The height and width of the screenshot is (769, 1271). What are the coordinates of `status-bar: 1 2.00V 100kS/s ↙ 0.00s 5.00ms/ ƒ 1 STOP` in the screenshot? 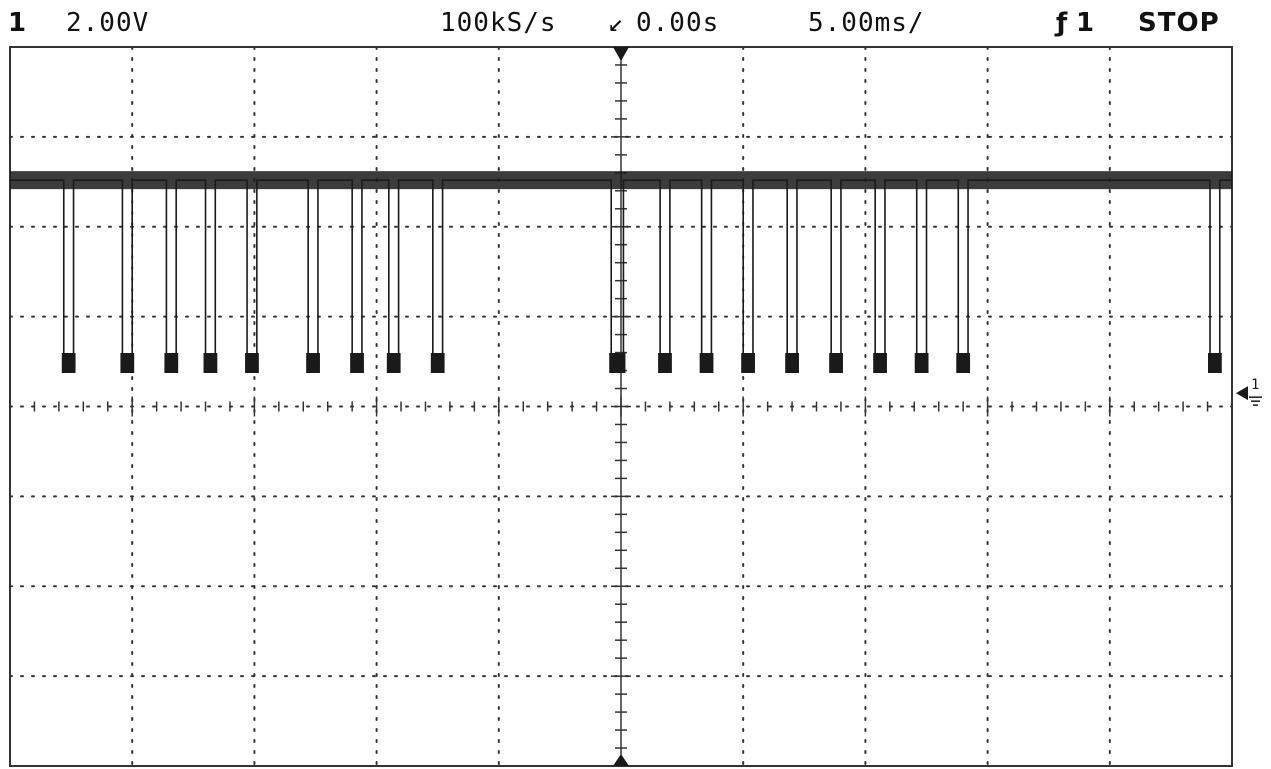 It's located at (635, 23).